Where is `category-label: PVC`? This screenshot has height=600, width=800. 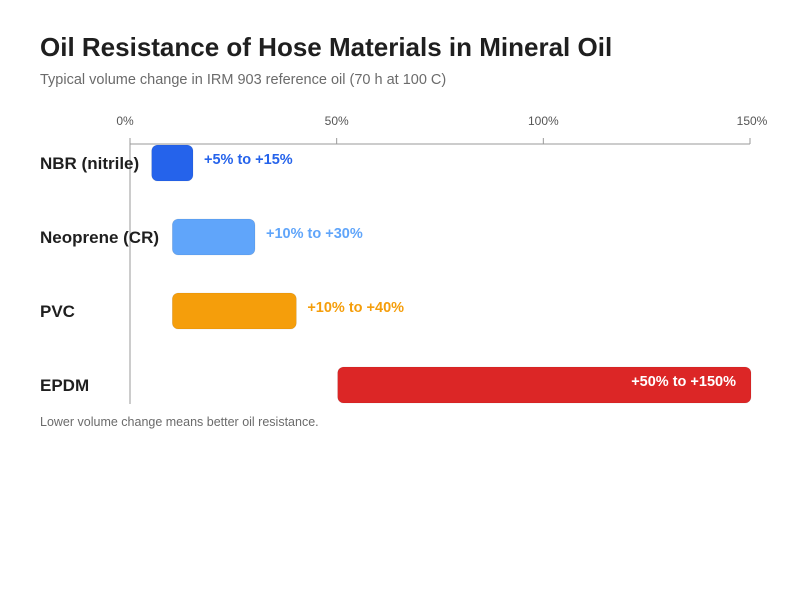 category-label: PVC is located at coordinates (57, 311).